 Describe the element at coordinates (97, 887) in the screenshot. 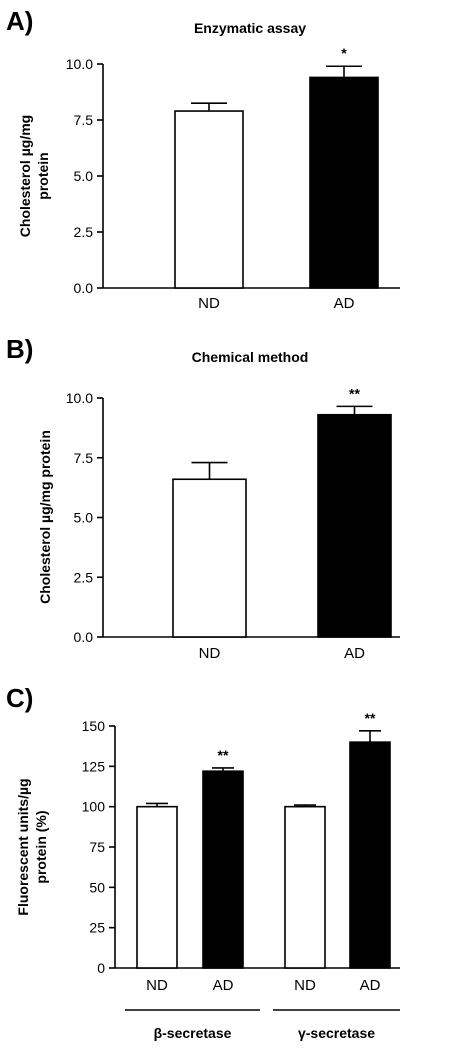

I see `y-tick-label: 50` at that location.